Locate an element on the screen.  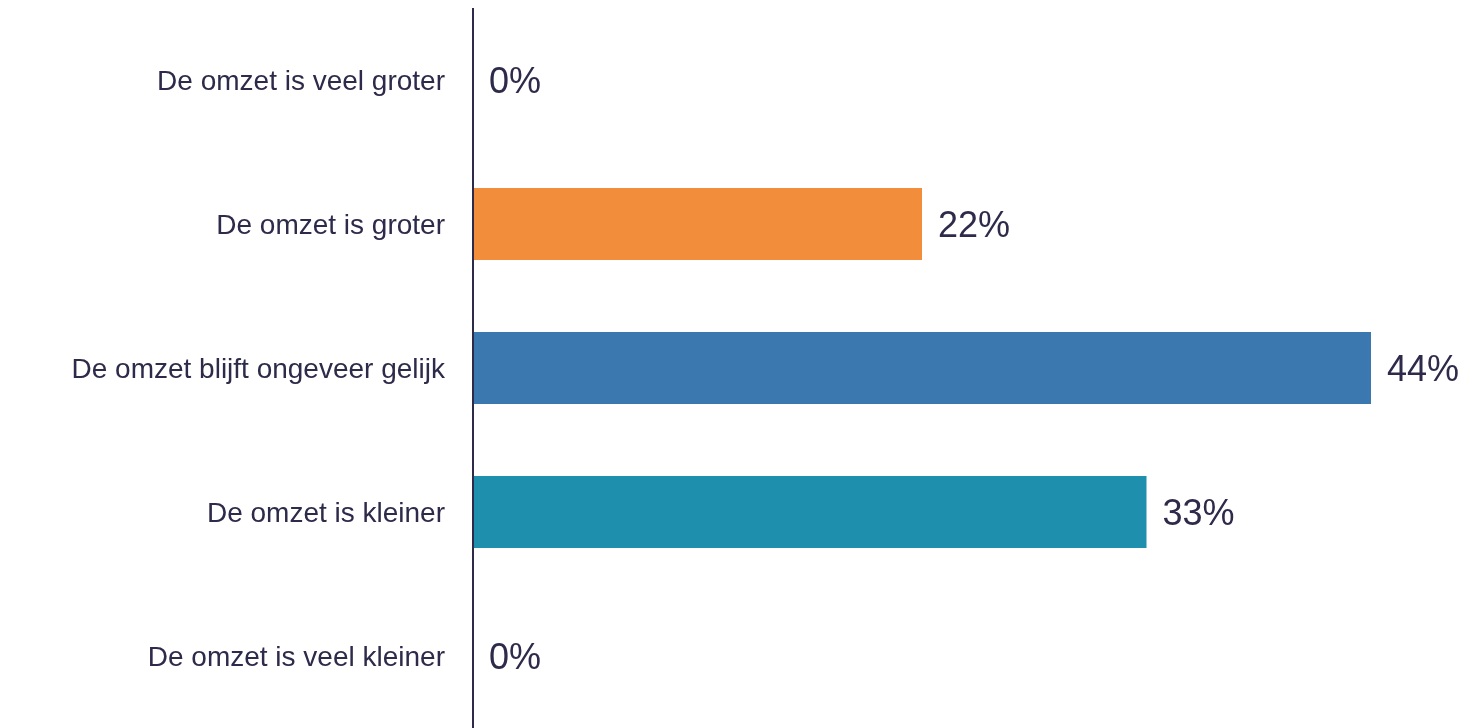
y-tick-label: De omzet is veel groter is located at coordinates (301, 80).